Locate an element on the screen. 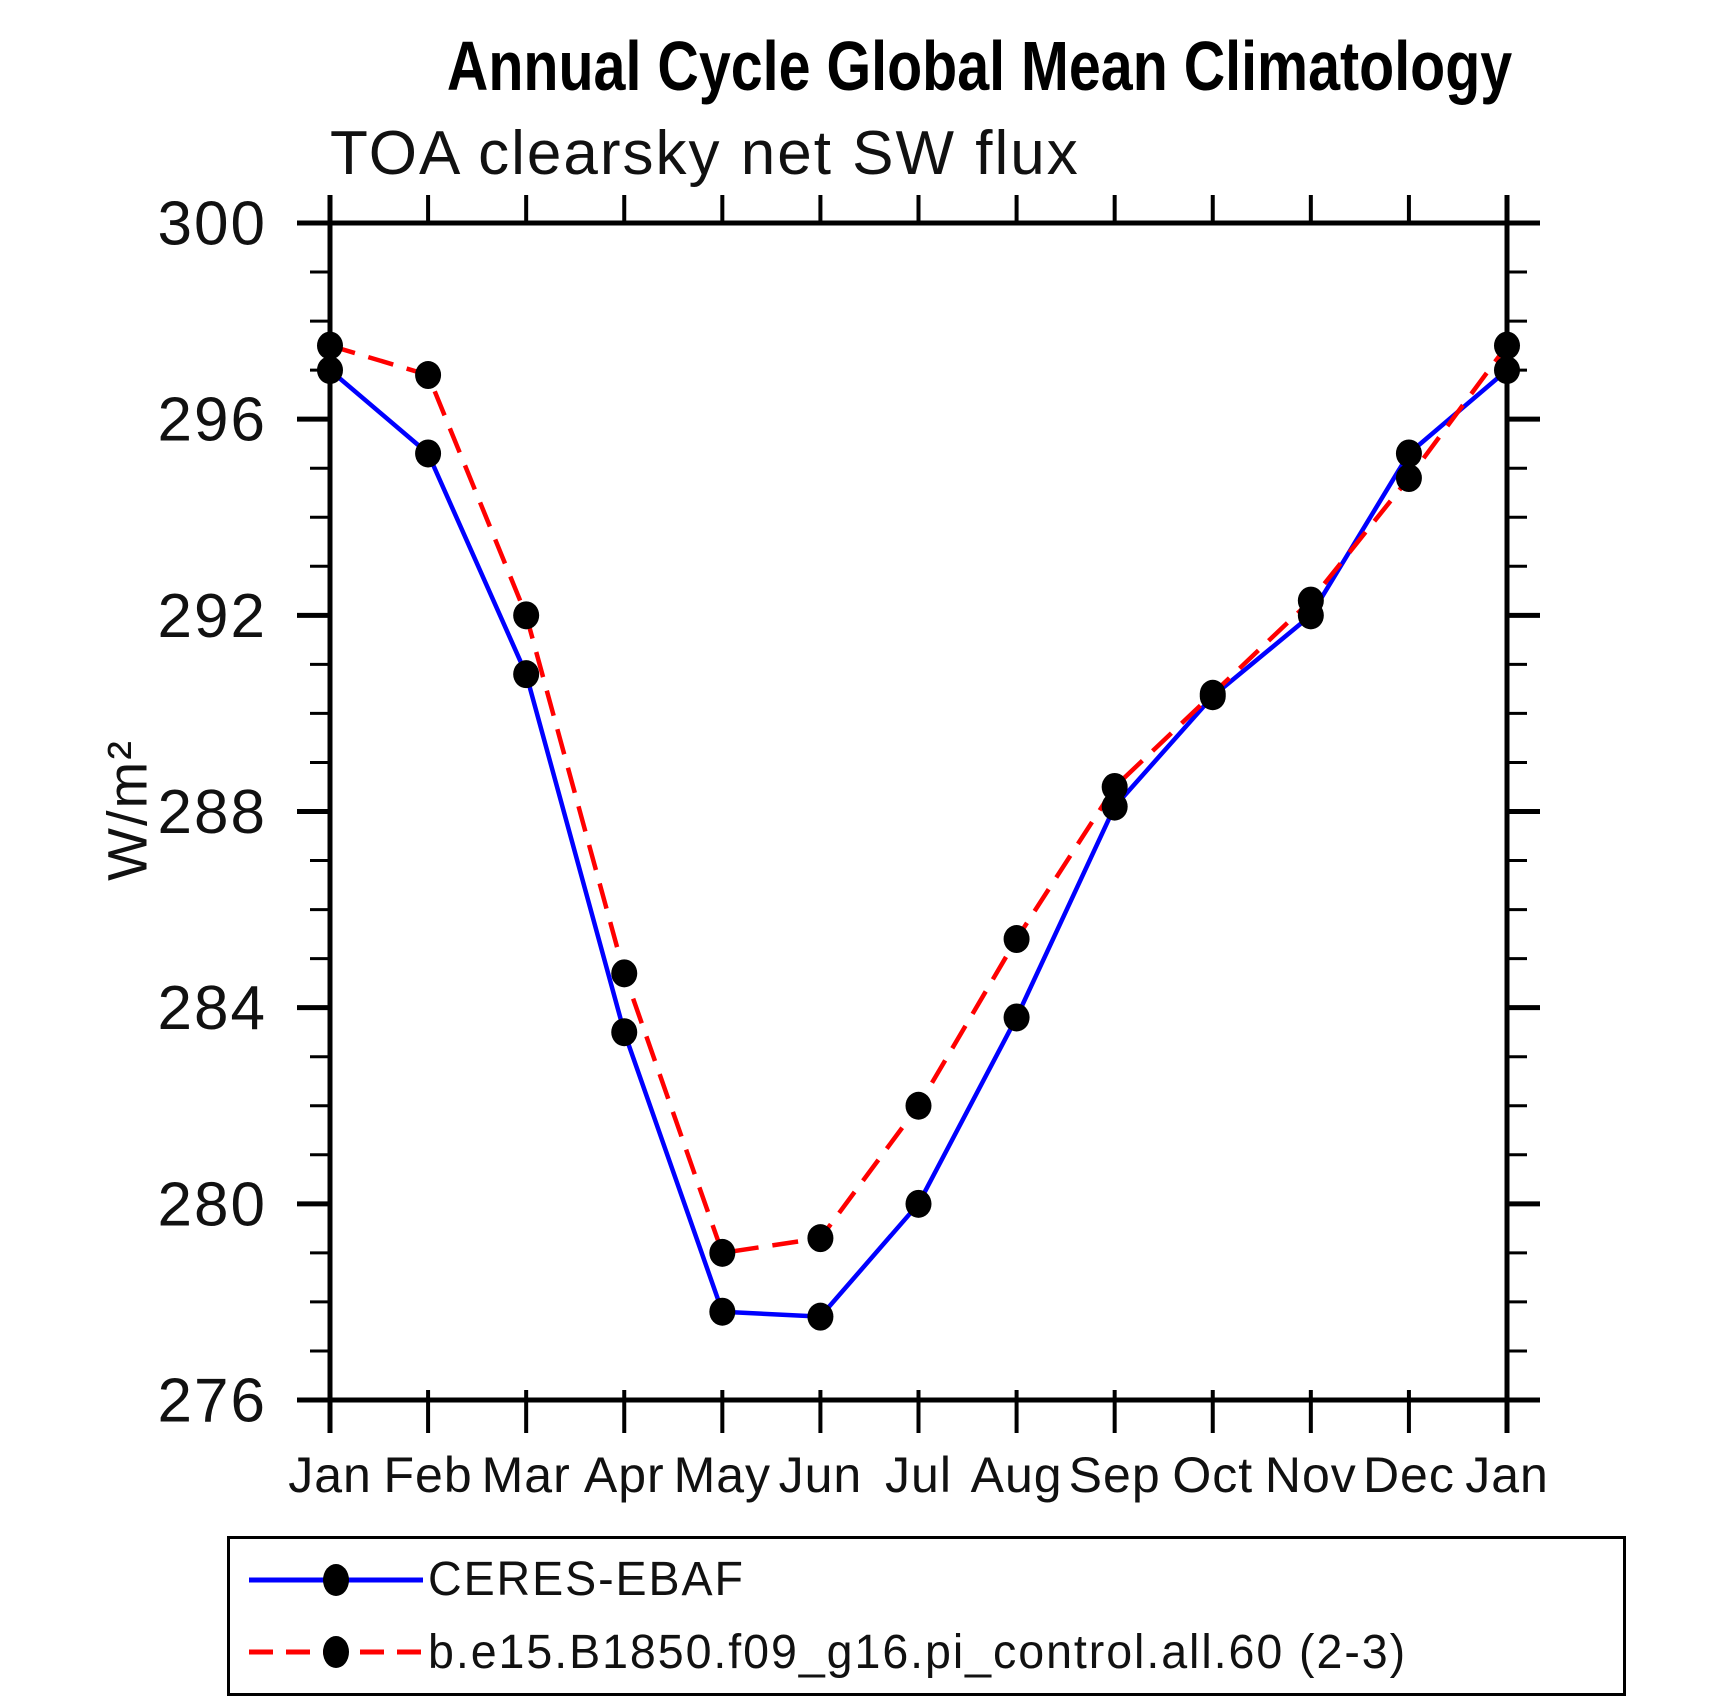 The image size is (1710, 1702). x-tick-label: Apr is located at coordinates (624, 1475).